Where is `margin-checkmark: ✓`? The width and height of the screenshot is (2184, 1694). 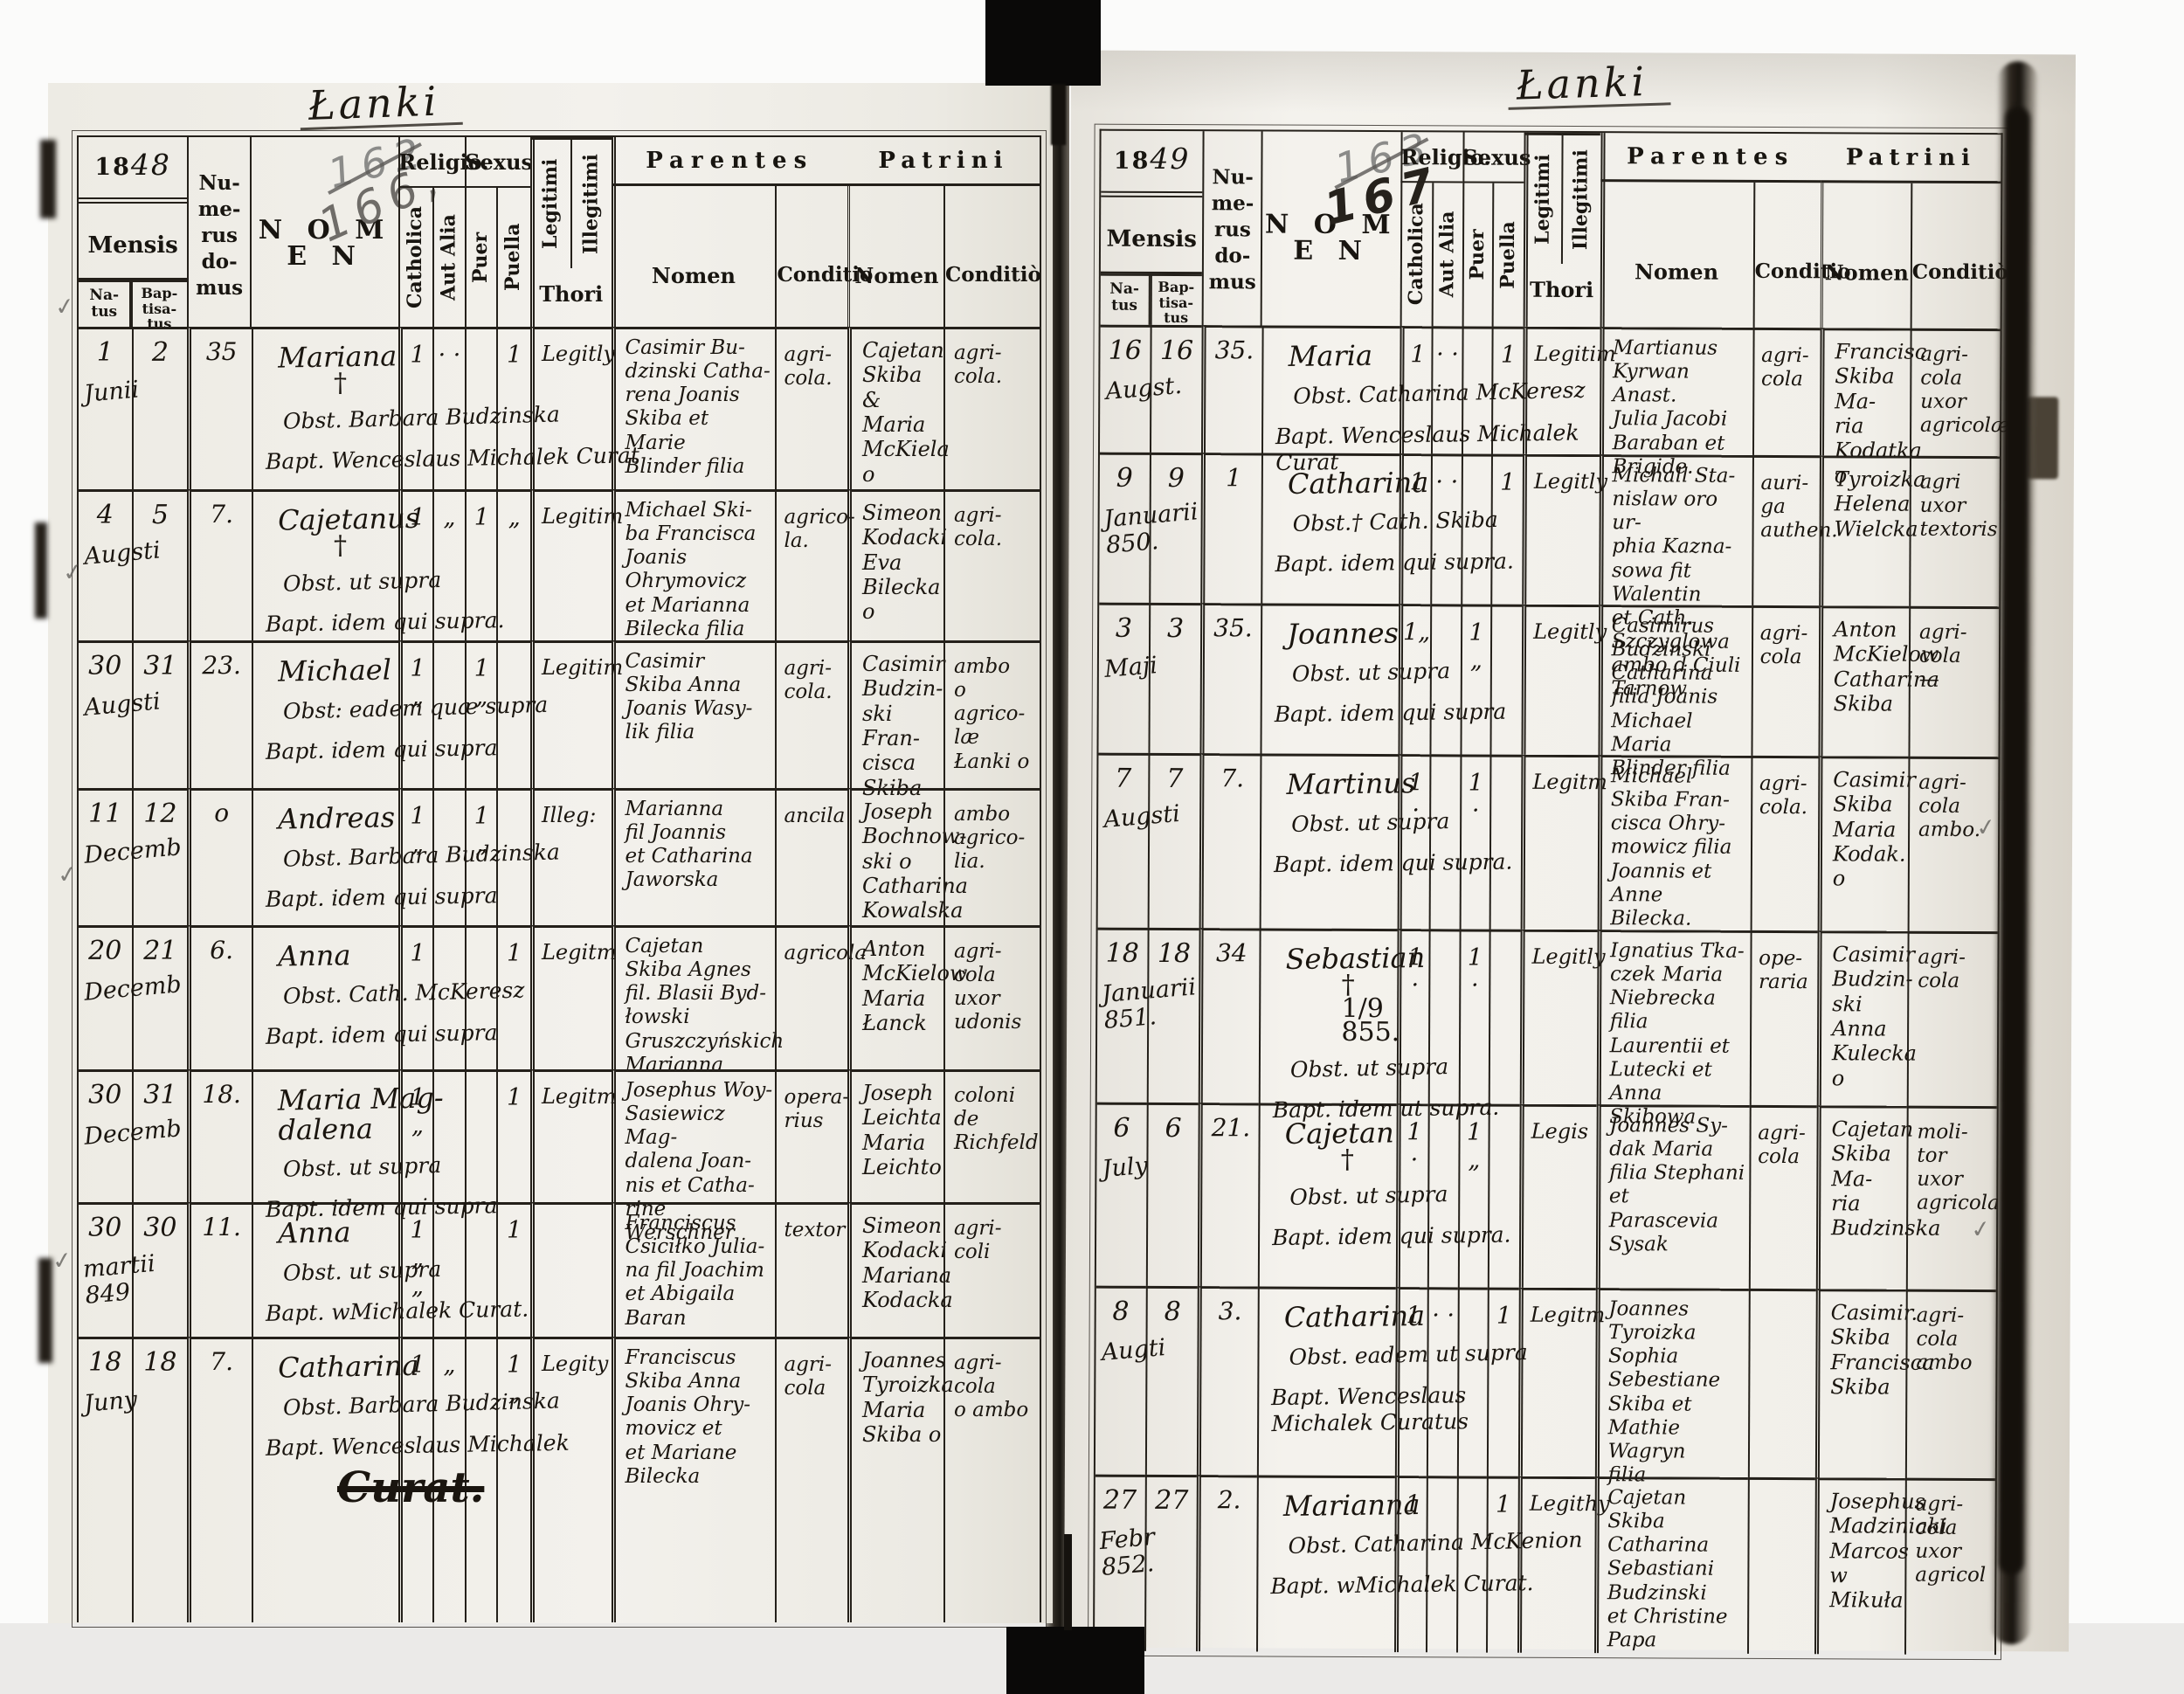 margin-checkmark: ✓ is located at coordinates (67, 875).